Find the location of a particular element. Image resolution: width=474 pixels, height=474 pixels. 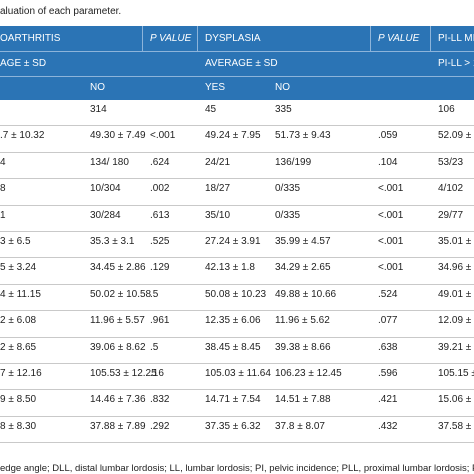

table-cell: 24/21 is located at coordinates (218, 162).